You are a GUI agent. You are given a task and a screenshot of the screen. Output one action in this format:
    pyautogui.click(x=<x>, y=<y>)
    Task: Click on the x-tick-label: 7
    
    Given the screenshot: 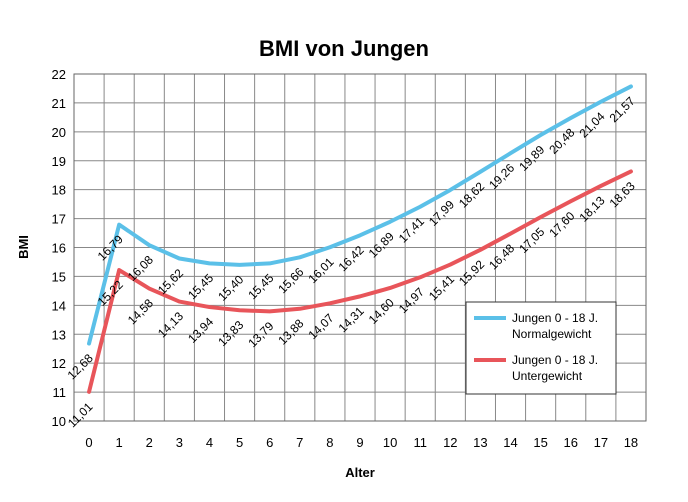 What is the action you would take?
    pyautogui.click(x=299, y=442)
    